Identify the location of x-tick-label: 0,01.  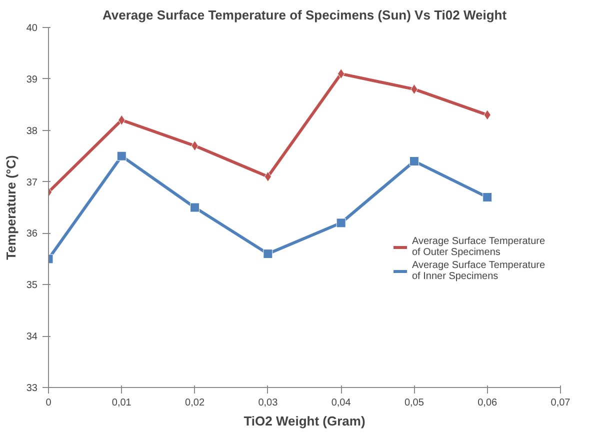
(122, 403).